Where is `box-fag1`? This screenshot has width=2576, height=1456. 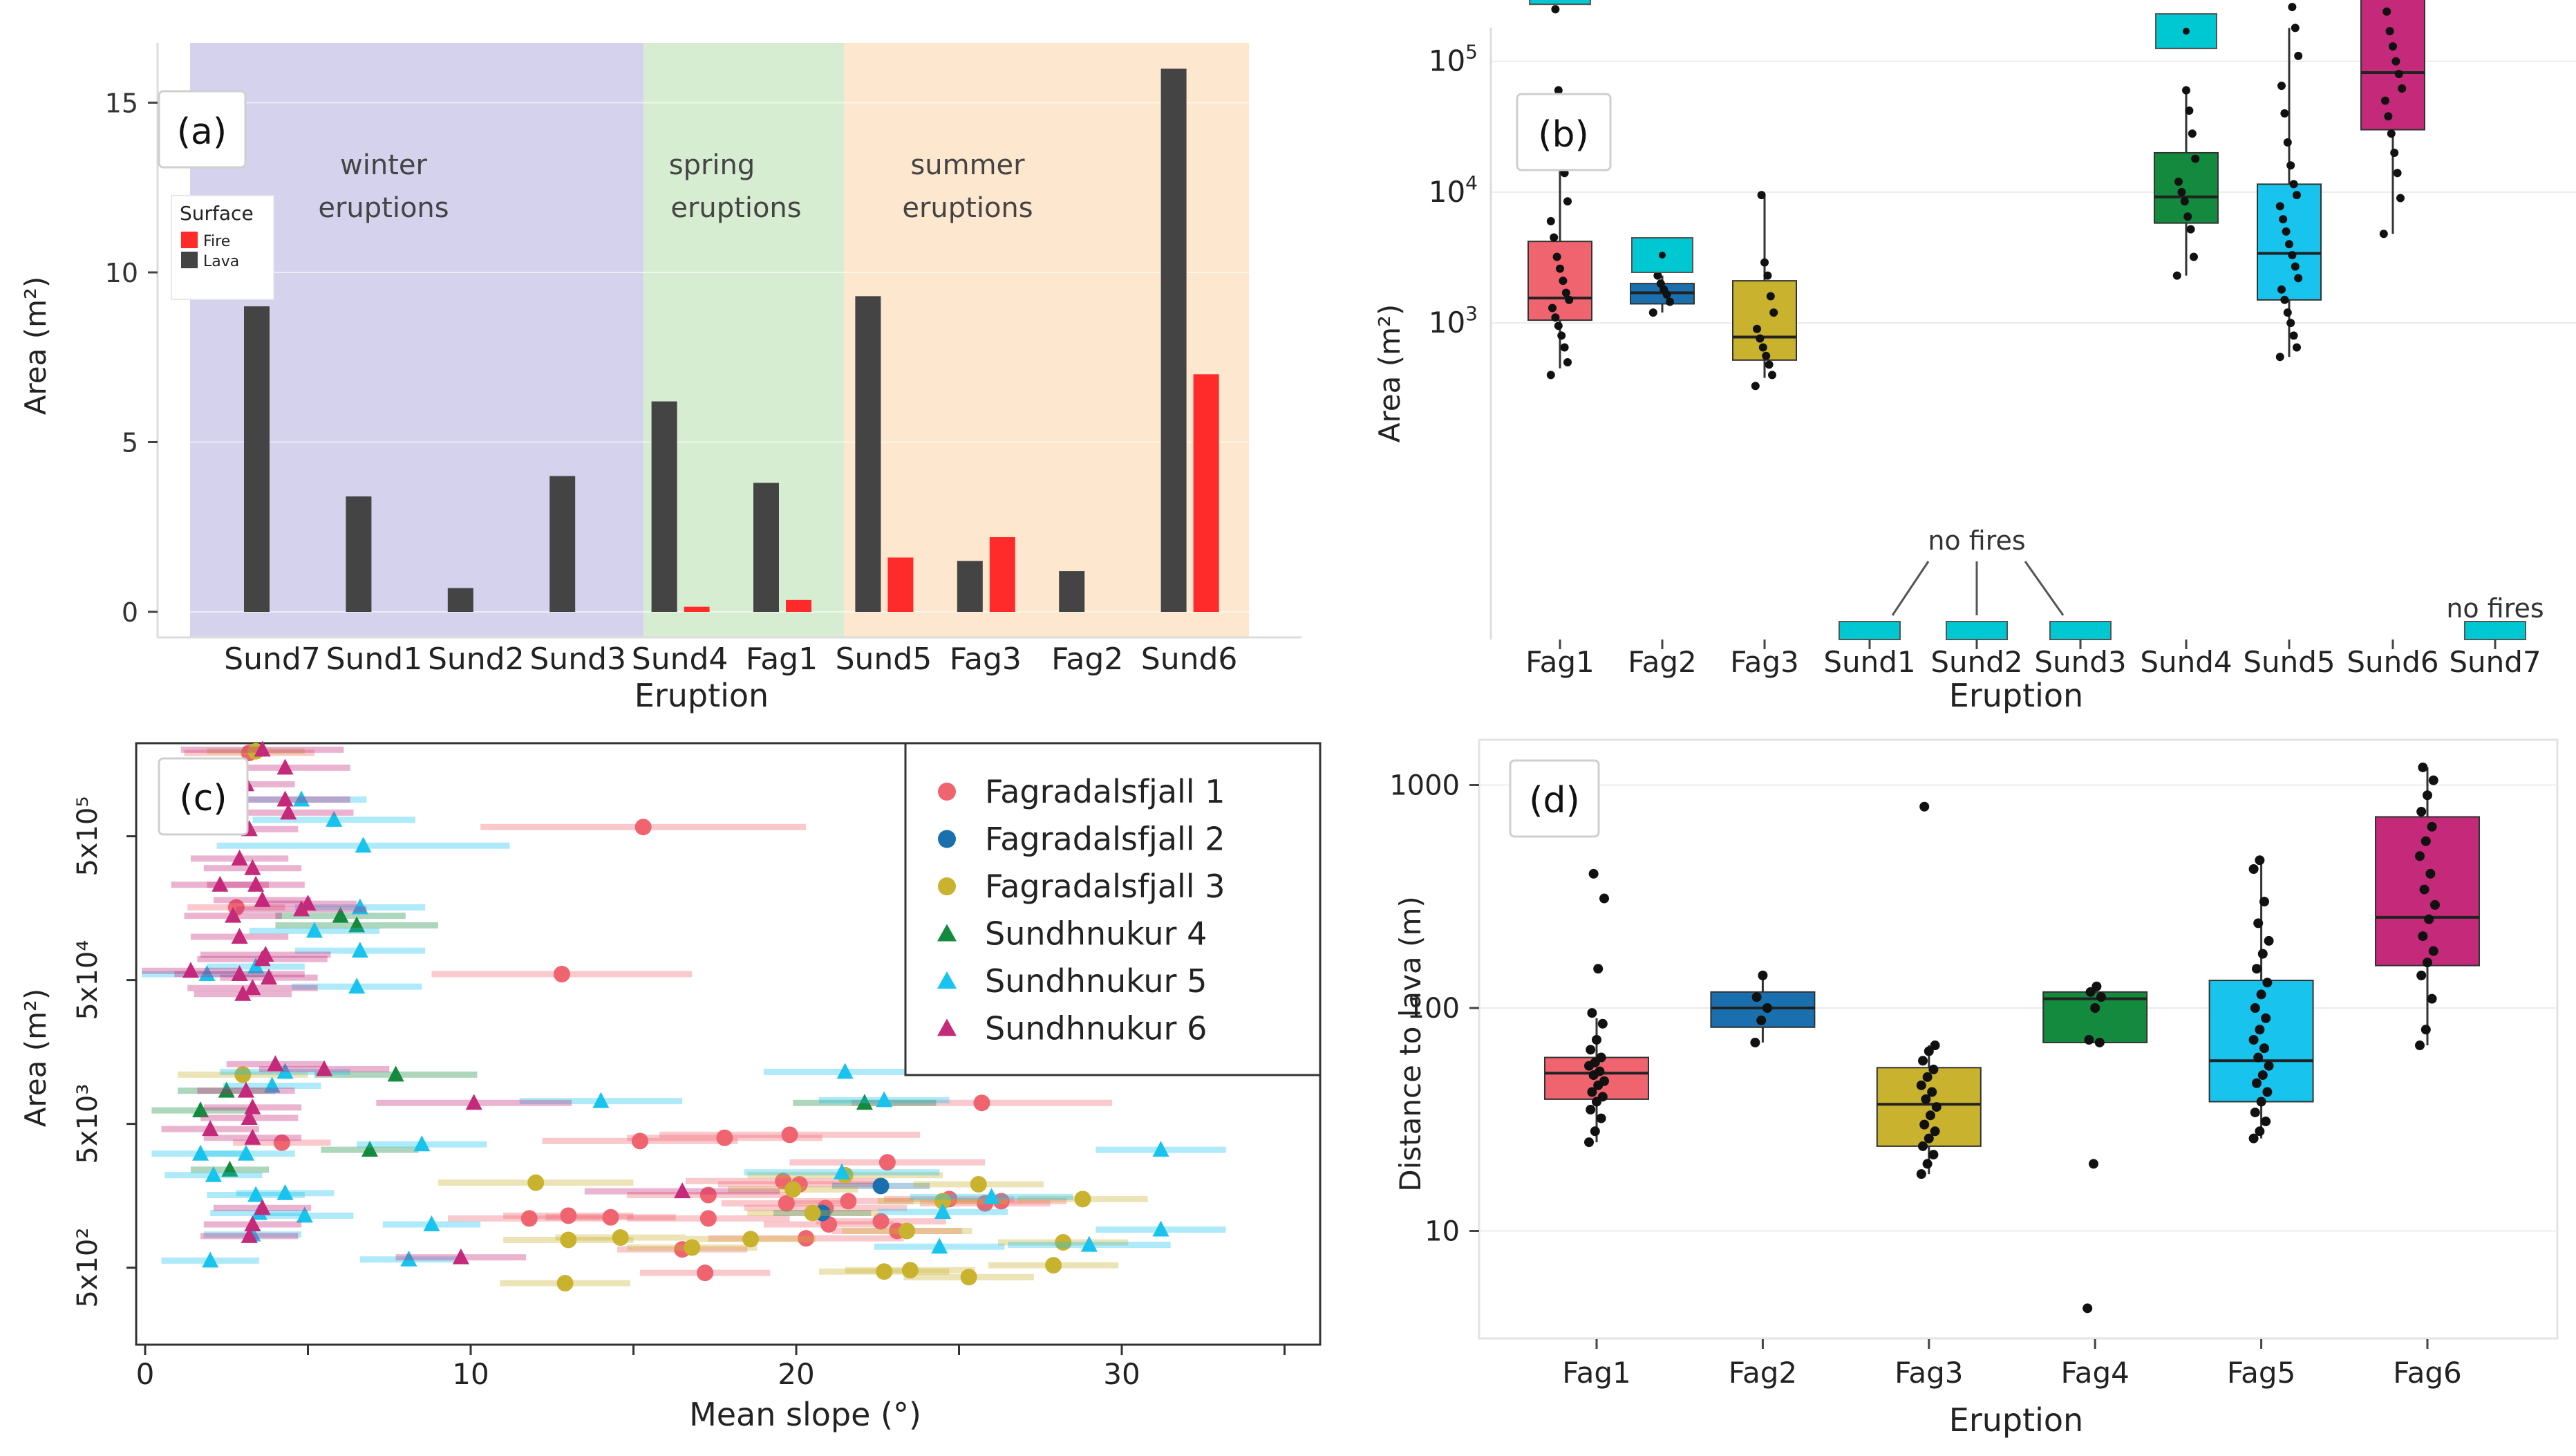 box-fag1 is located at coordinates (1596, 1008).